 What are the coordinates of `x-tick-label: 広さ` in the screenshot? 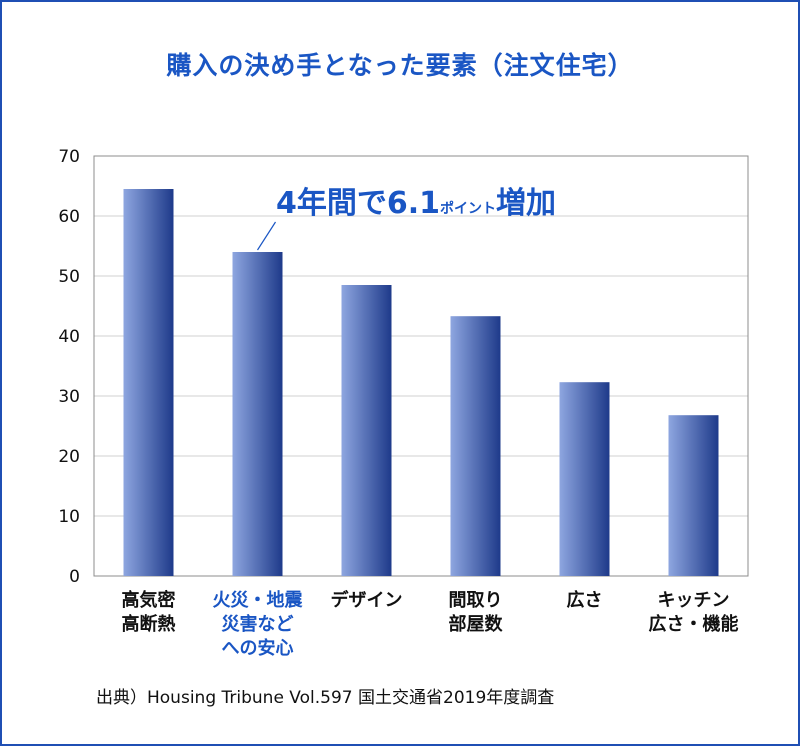 It's located at (585, 600).